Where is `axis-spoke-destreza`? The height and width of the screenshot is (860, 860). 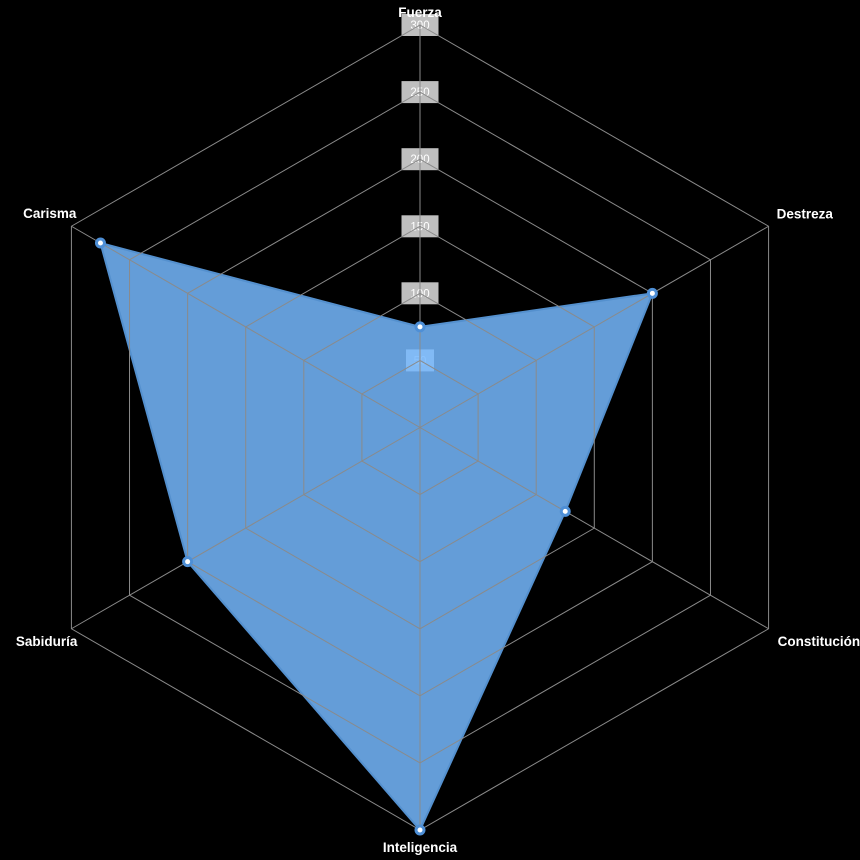 axis-spoke-destreza is located at coordinates (594, 326).